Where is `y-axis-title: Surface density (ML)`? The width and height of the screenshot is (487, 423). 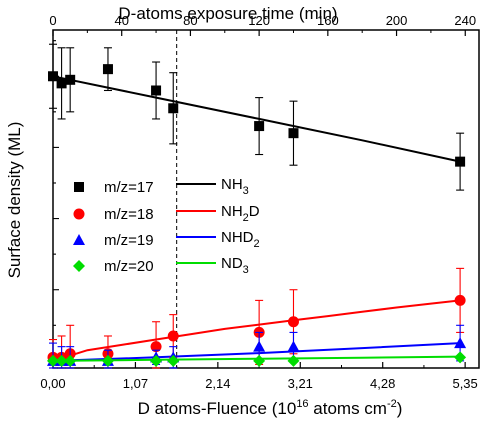 y-axis-title: Surface density (ML) is located at coordinates (14, 200).